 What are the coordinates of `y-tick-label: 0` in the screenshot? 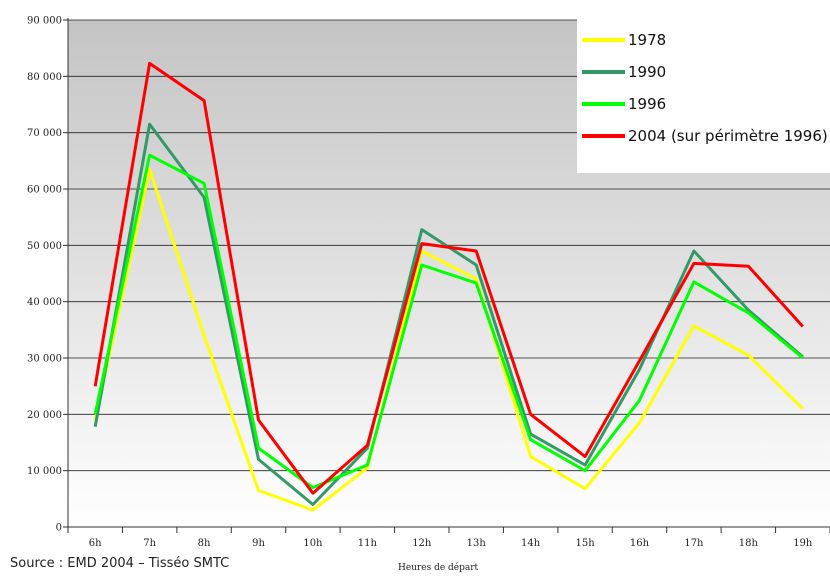 It's located at (59, 528).